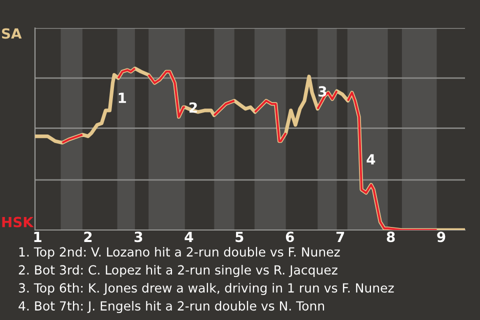 The width and height of the screenshot is (480, 320). I want to click on annotation: 1, so click(122, 97).